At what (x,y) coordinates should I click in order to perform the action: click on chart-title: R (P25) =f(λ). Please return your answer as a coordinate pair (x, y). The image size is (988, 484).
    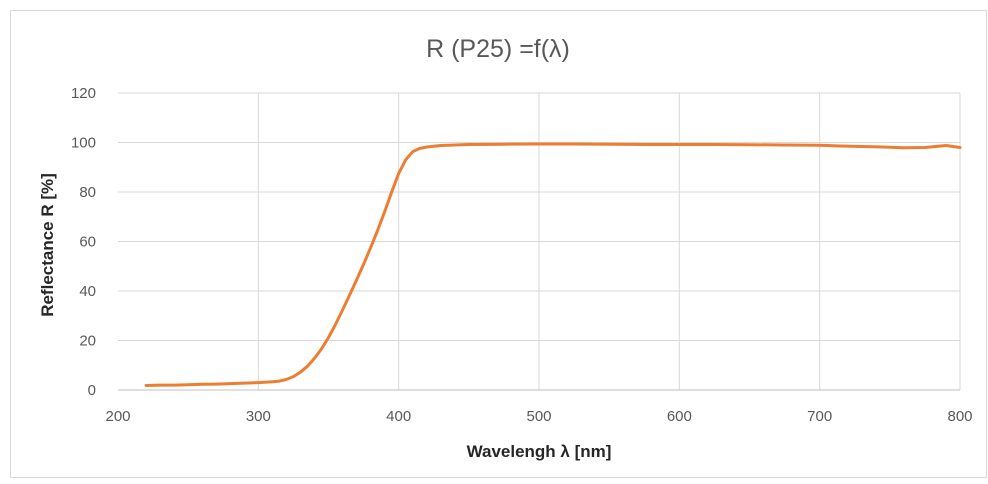
    Looking at the image, I should click on (498, 49).